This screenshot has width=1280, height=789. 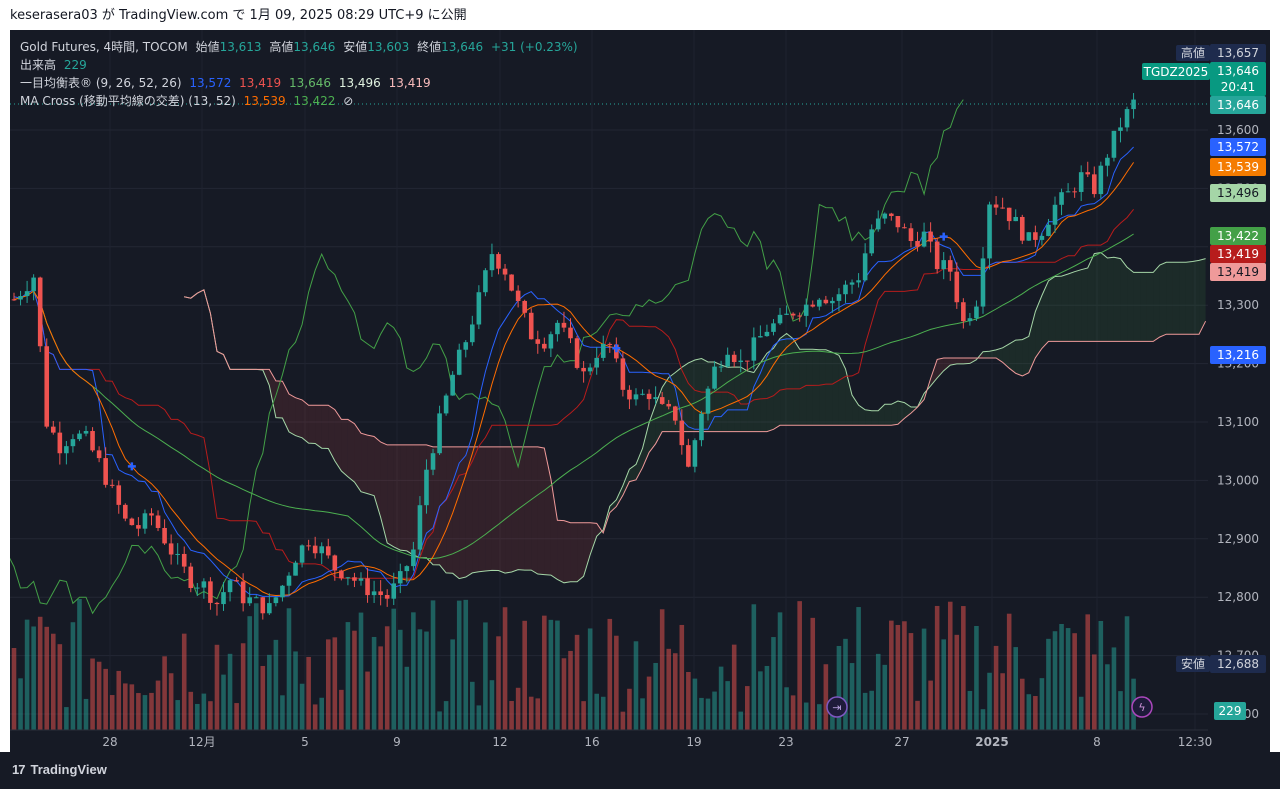 I want to click on svg-text: 12,688, so click(x=1238, y=664).